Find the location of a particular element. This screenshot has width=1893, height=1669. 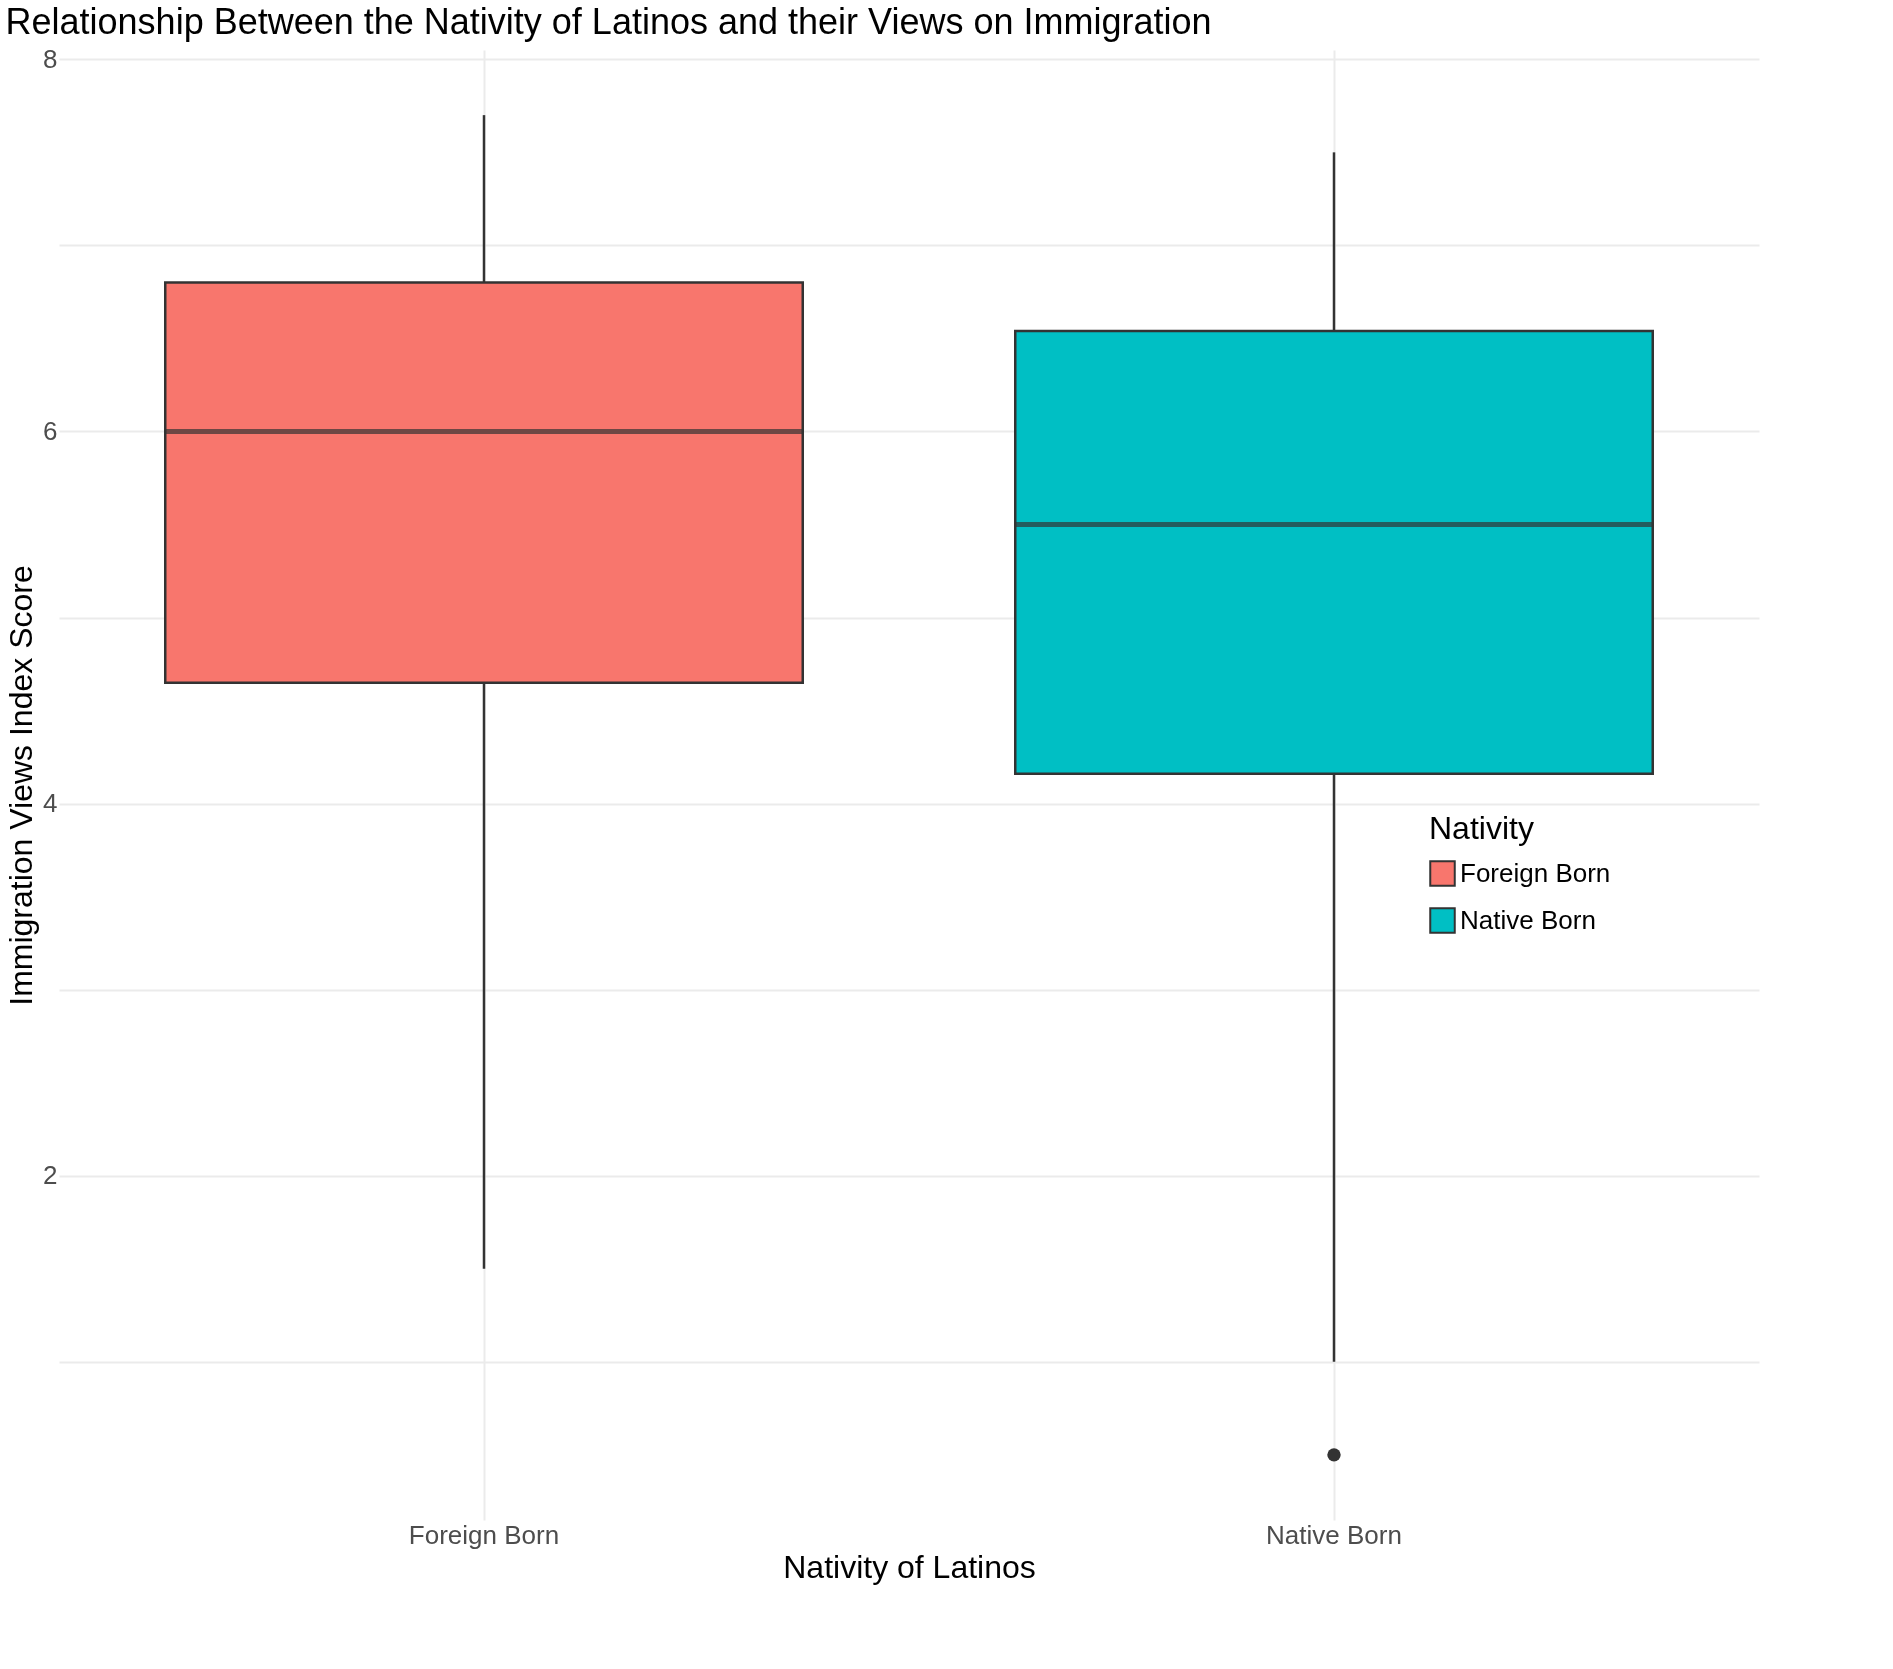

legend-label: Native Born is located at coordinates (1528, 919).